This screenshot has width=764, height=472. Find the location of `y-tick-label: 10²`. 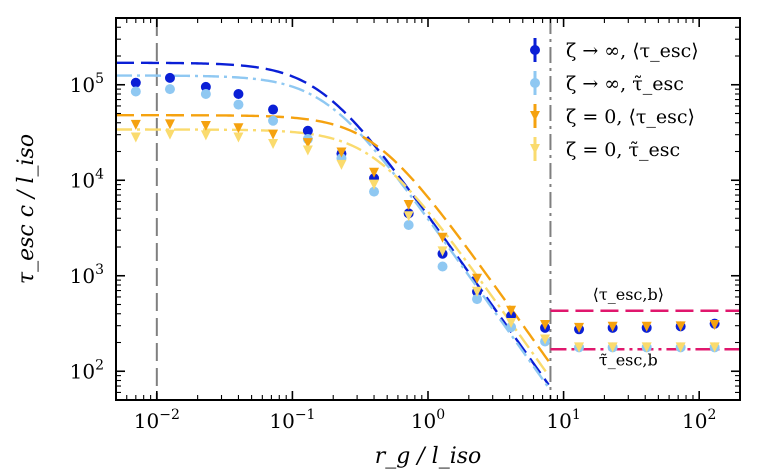

y-tick-label: 10² is located at coordinates (87, 370).